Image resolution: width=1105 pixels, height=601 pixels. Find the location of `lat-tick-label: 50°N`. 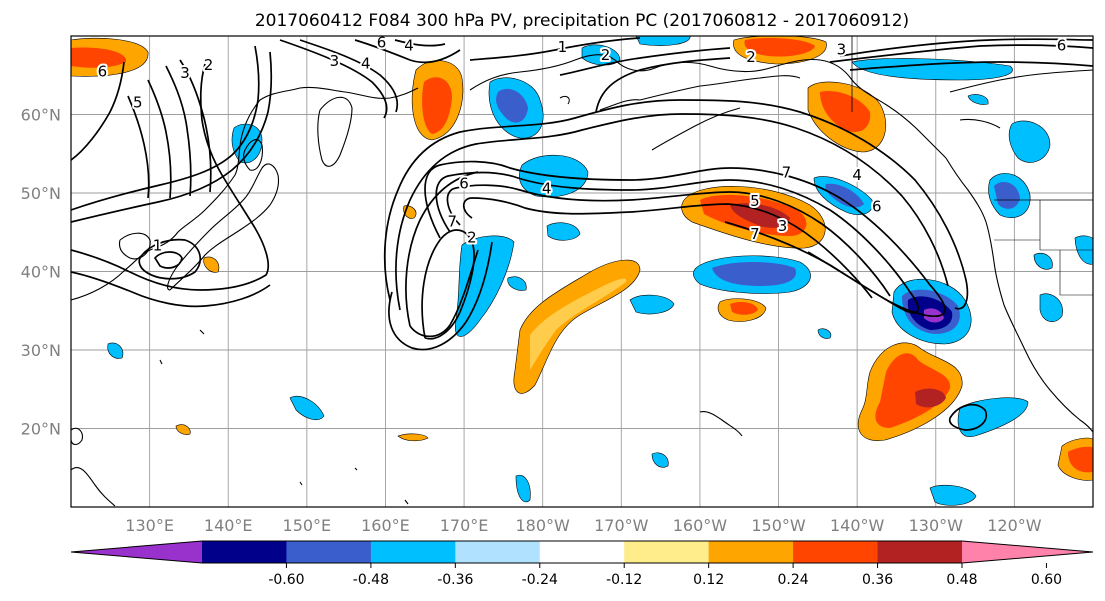

lat-tick-label: 50°N is located at coordinates (41, 193).